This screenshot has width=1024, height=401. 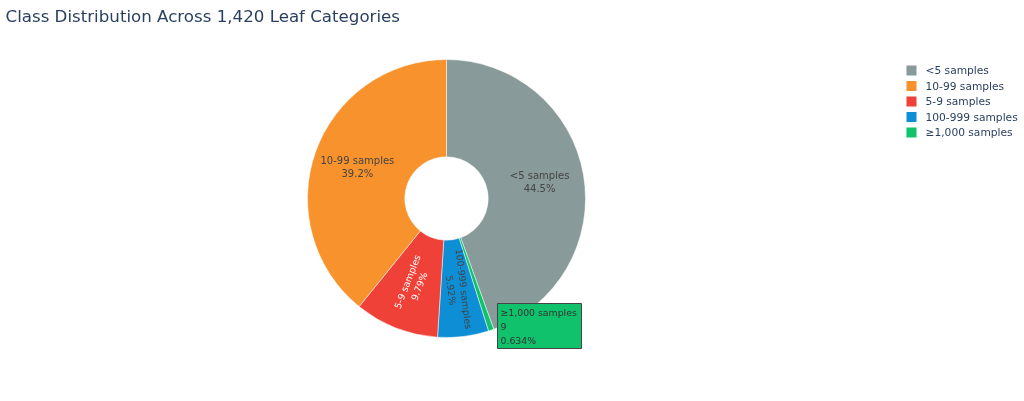 I want to click on text: ≥1,000 samples 9 0.634%, so click(x=538, y=326).